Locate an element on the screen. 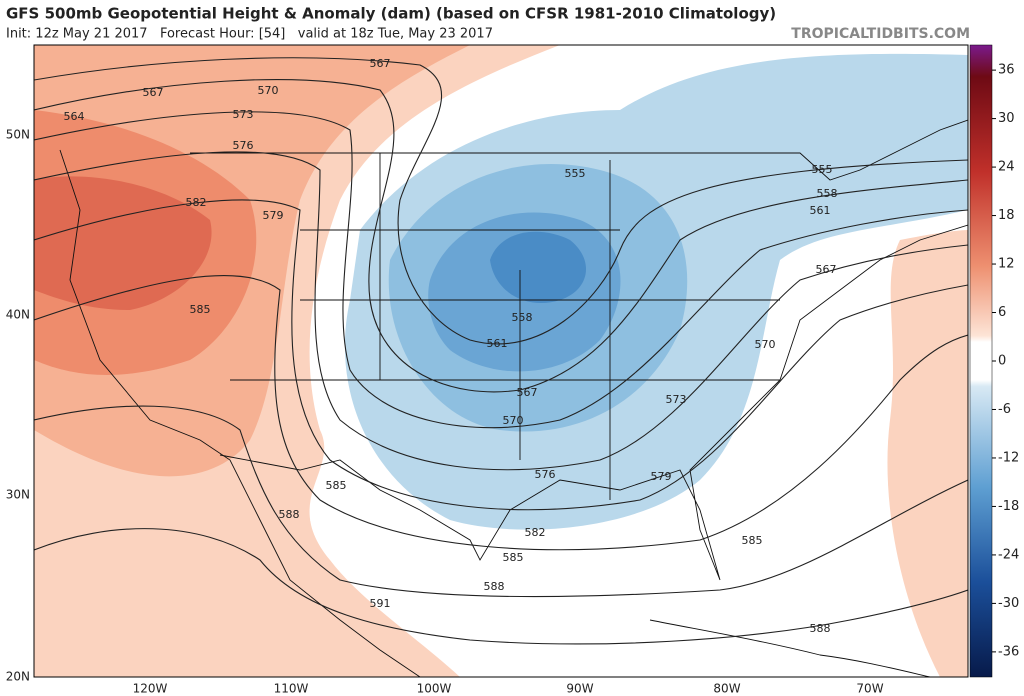  negative-anomaly is located at coordinates (538, 267).